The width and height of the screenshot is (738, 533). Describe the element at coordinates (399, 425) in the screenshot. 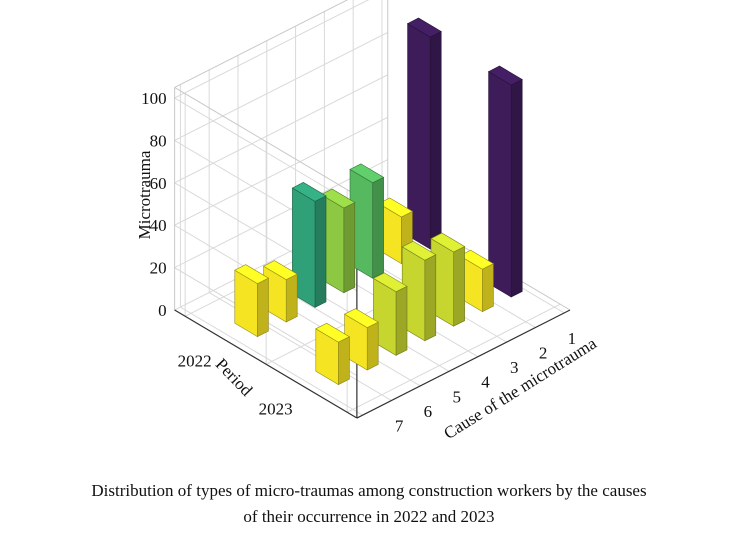

I see `x-tick-label: 7` at that location.